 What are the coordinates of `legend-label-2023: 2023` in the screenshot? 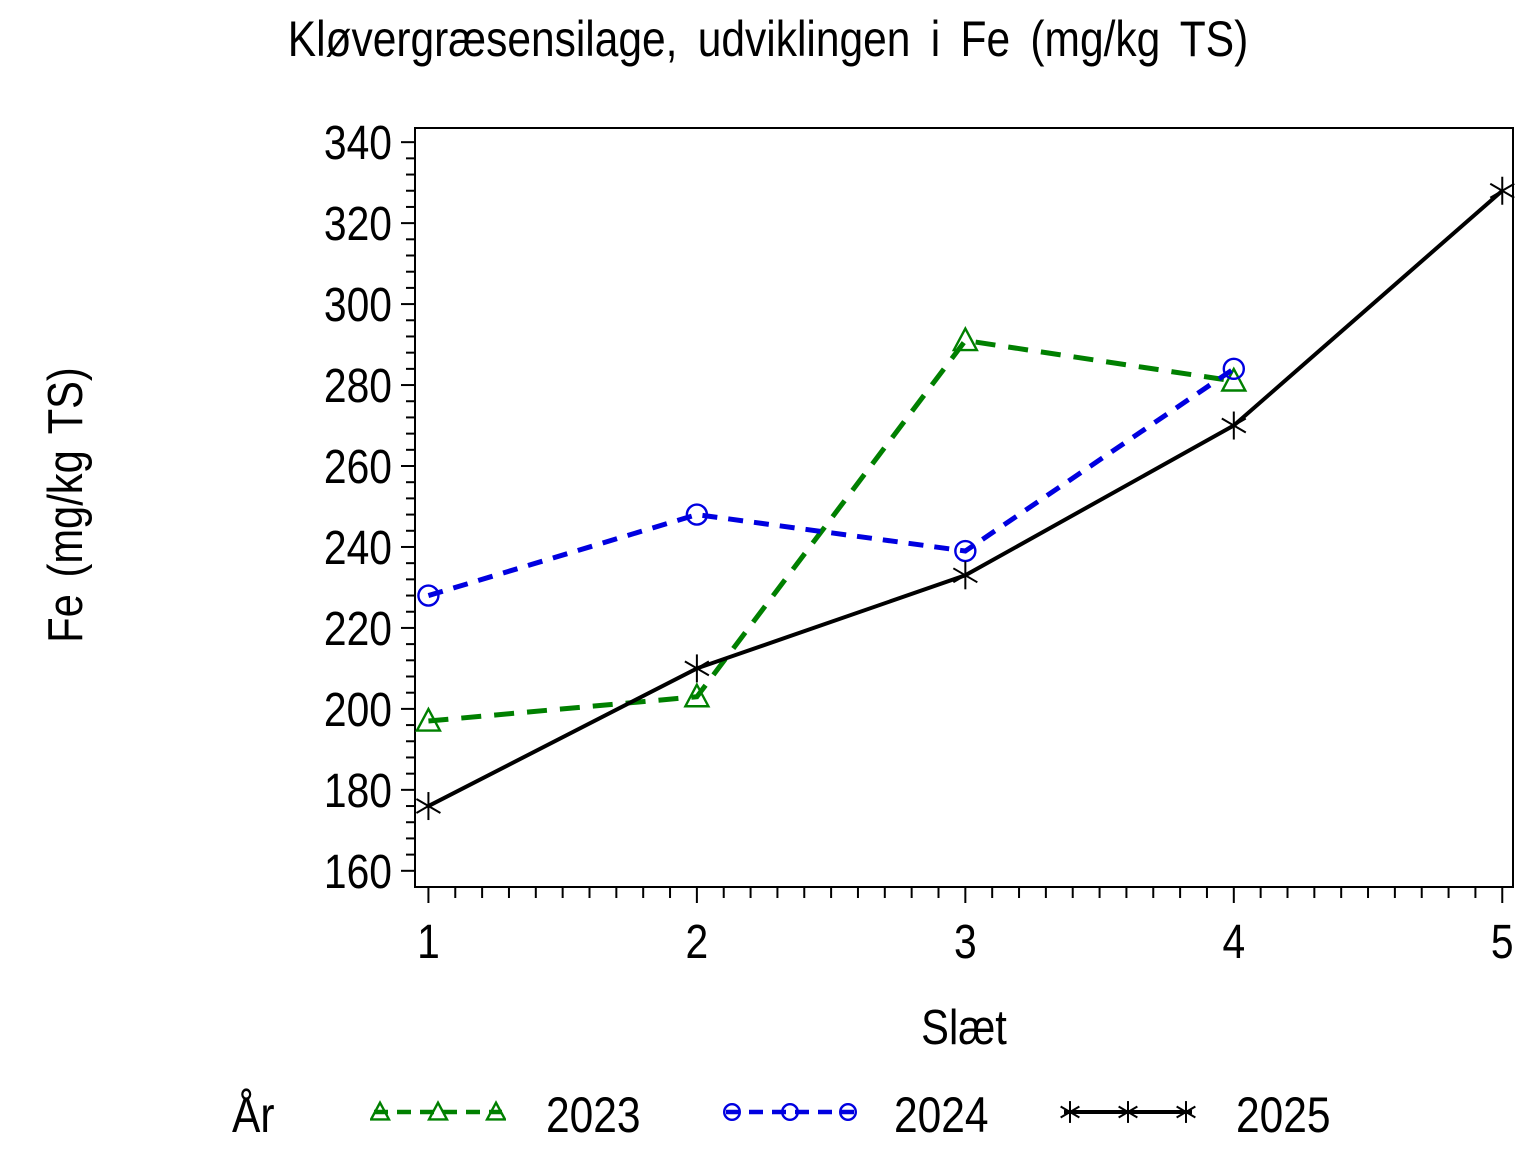 It's located at (593, 1115).